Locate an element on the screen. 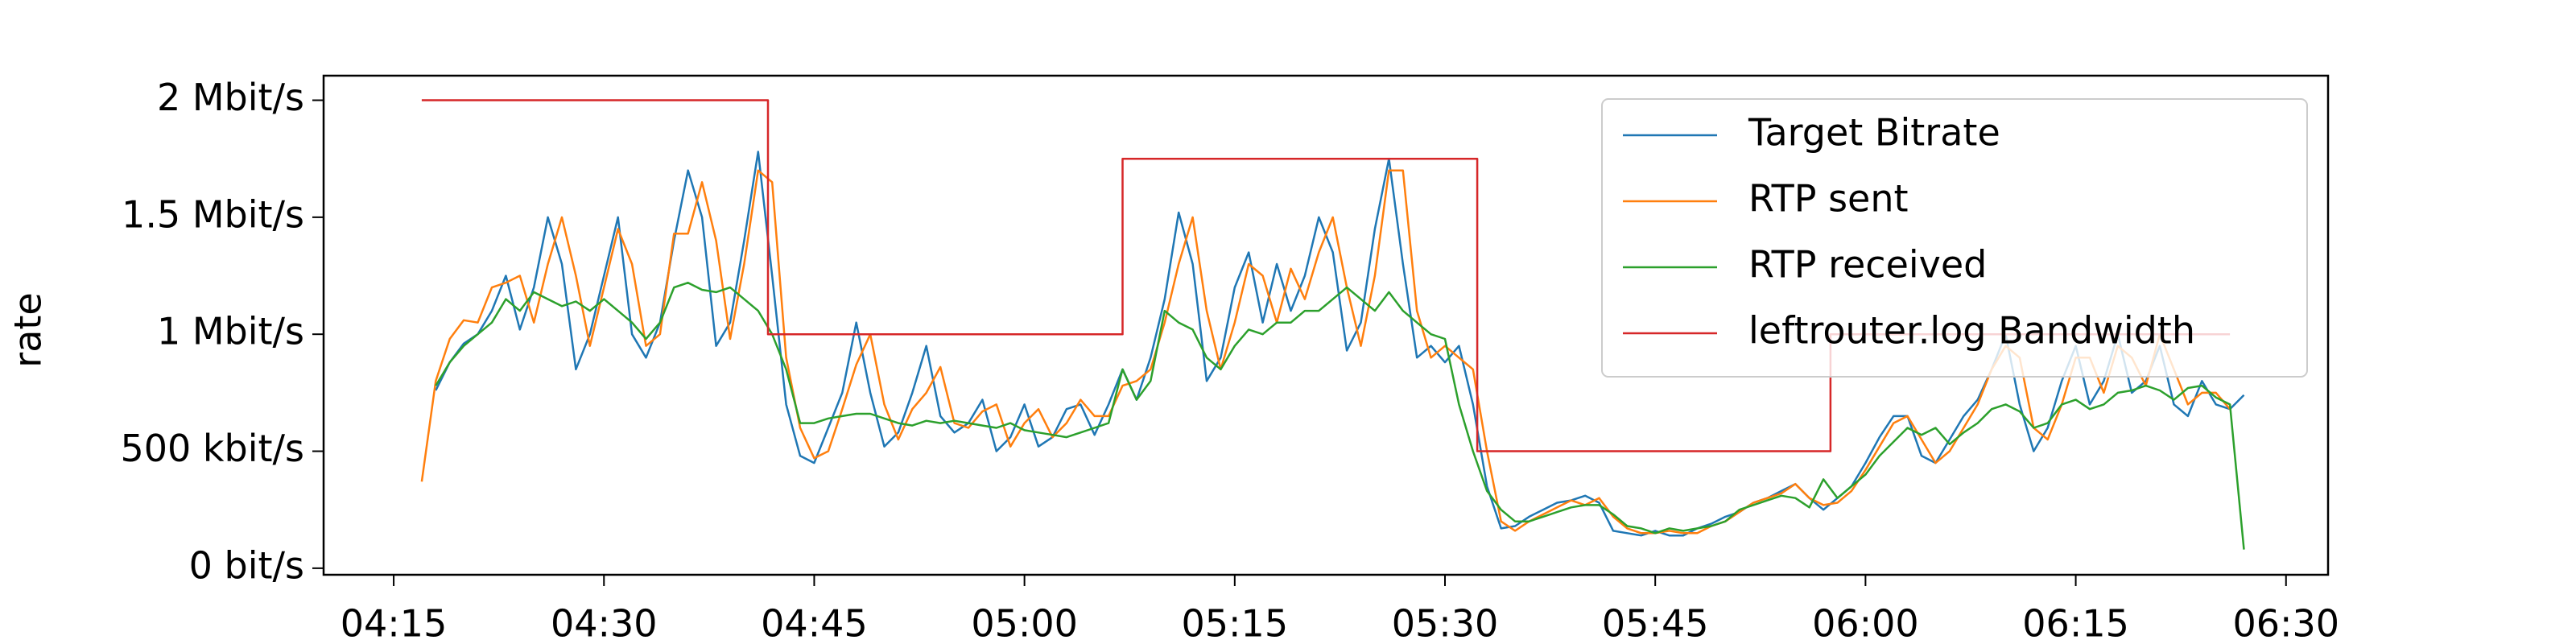 This screenshot has width=2576, height=644. x-tick-label: 04:15 is located at coordinates (394, 623).